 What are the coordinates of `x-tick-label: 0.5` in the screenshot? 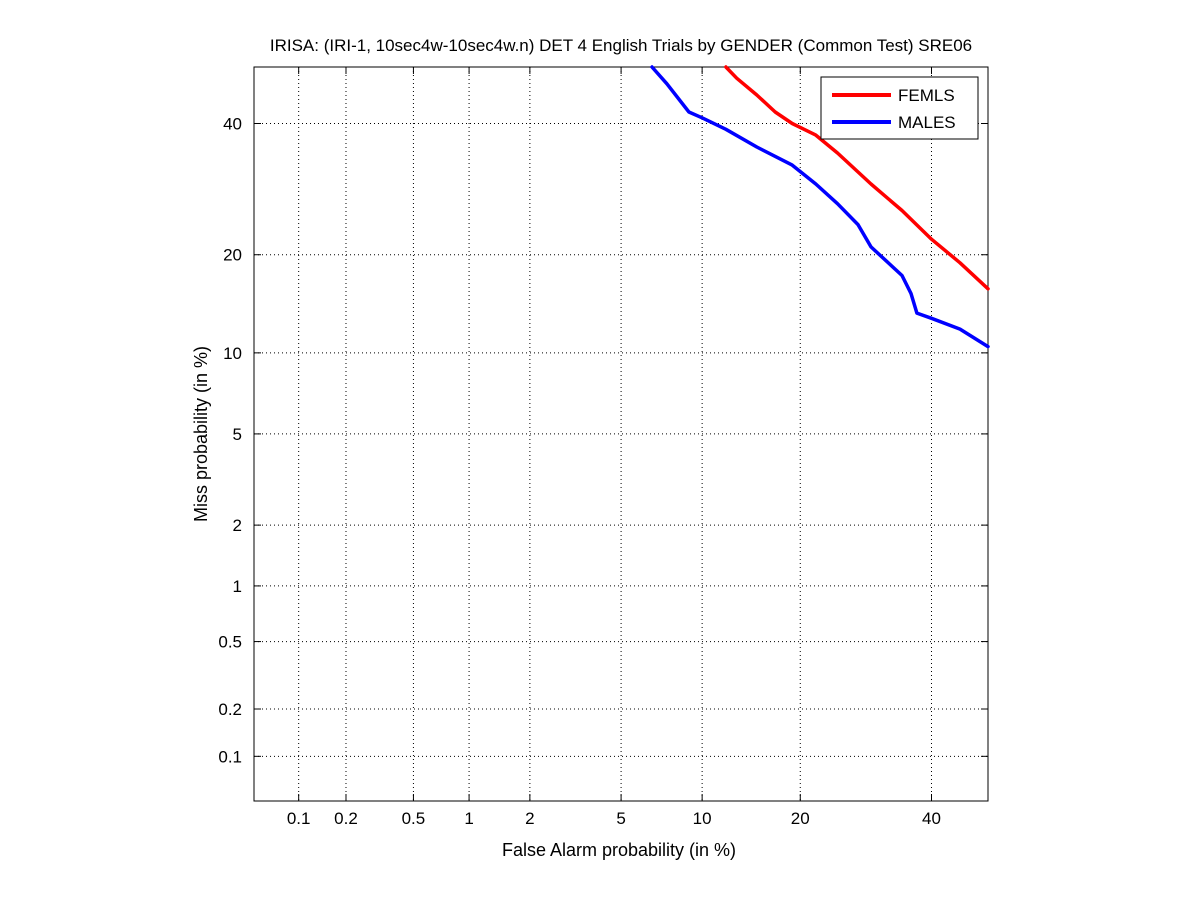 It's located at (414, 818).